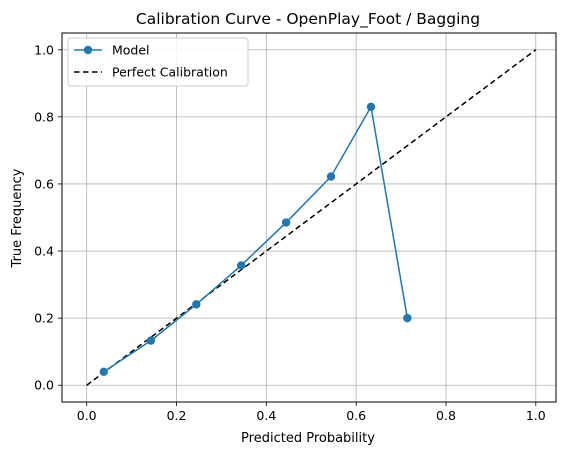  What do you see at coordinates (356, 415) in the screenshot?
I see `x-tick-label: 0.6` at bounding box center [356, 415].